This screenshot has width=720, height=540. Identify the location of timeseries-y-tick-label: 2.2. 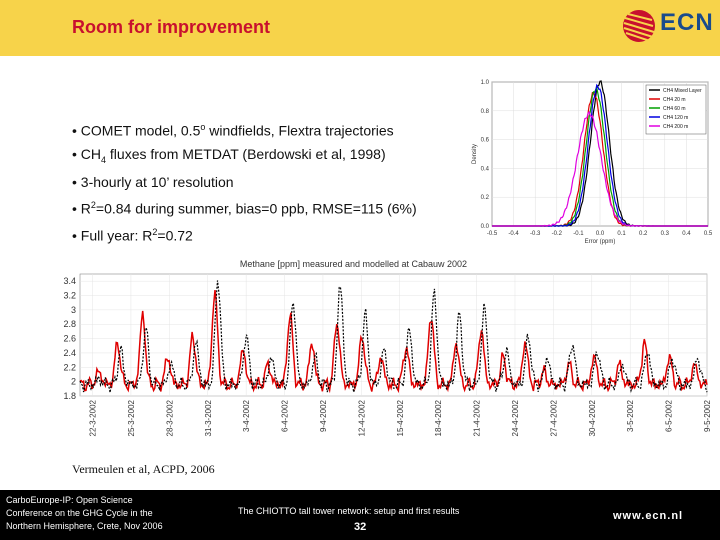
(69, 367).